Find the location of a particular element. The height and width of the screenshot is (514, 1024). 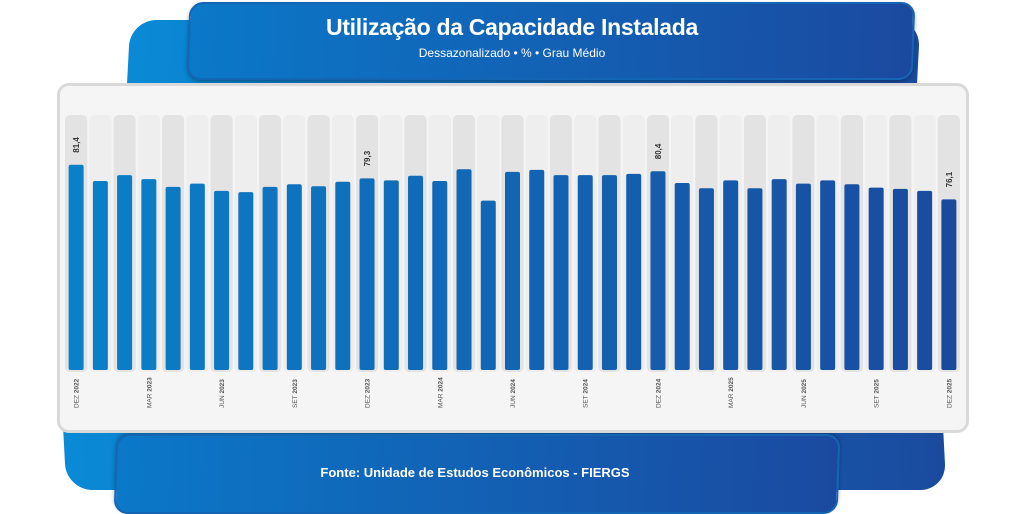

bar-out-2023 is located at coordinates (319, 278).